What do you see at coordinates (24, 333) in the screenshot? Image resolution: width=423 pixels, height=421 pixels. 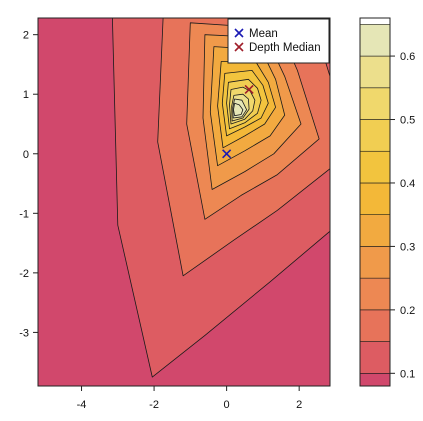 I see `y-tick-label: -3` at bounding box center [24, 333].